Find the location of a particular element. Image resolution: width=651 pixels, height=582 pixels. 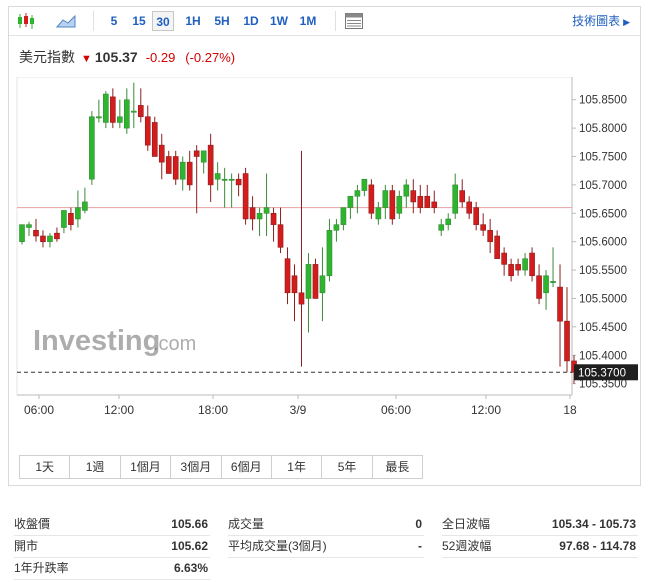

price-change: -0.29 is located at coordinates (160, 57).